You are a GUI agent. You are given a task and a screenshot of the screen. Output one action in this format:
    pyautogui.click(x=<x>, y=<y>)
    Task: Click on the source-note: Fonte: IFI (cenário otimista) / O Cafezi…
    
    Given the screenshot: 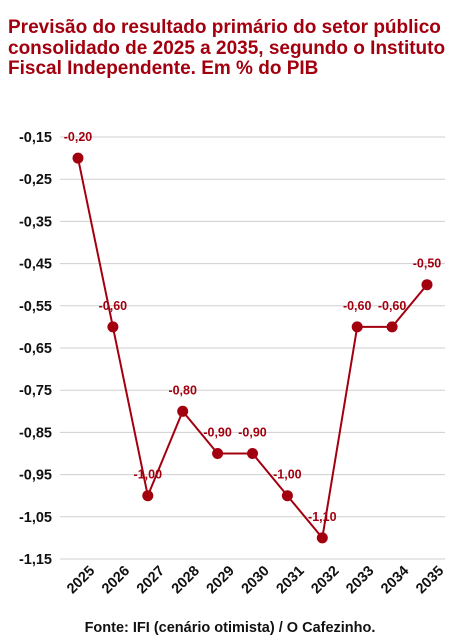 What is the action you would take?
    pyautogui.click(x=230, y=628)
    